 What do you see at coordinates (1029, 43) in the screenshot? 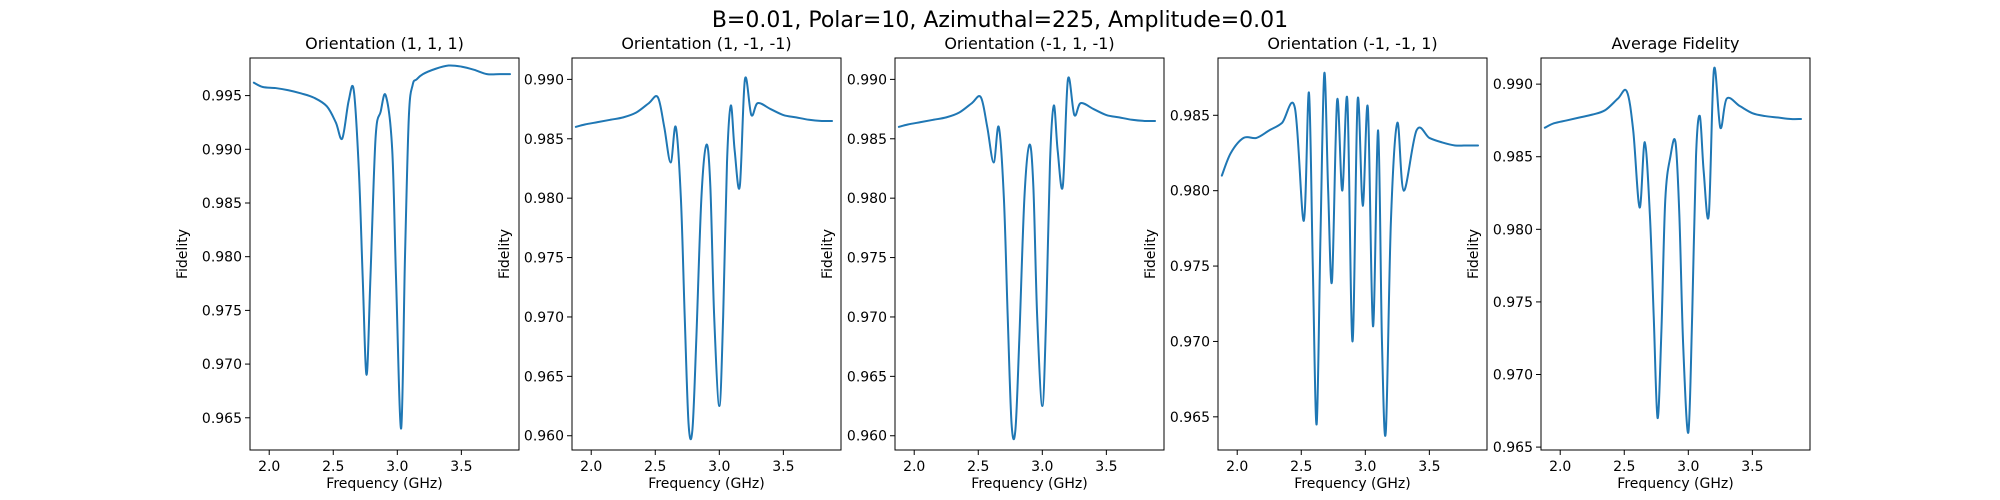
I see `subplot-title: Orientation (-1, 1, -1)` at bounding box center [1029, 43].